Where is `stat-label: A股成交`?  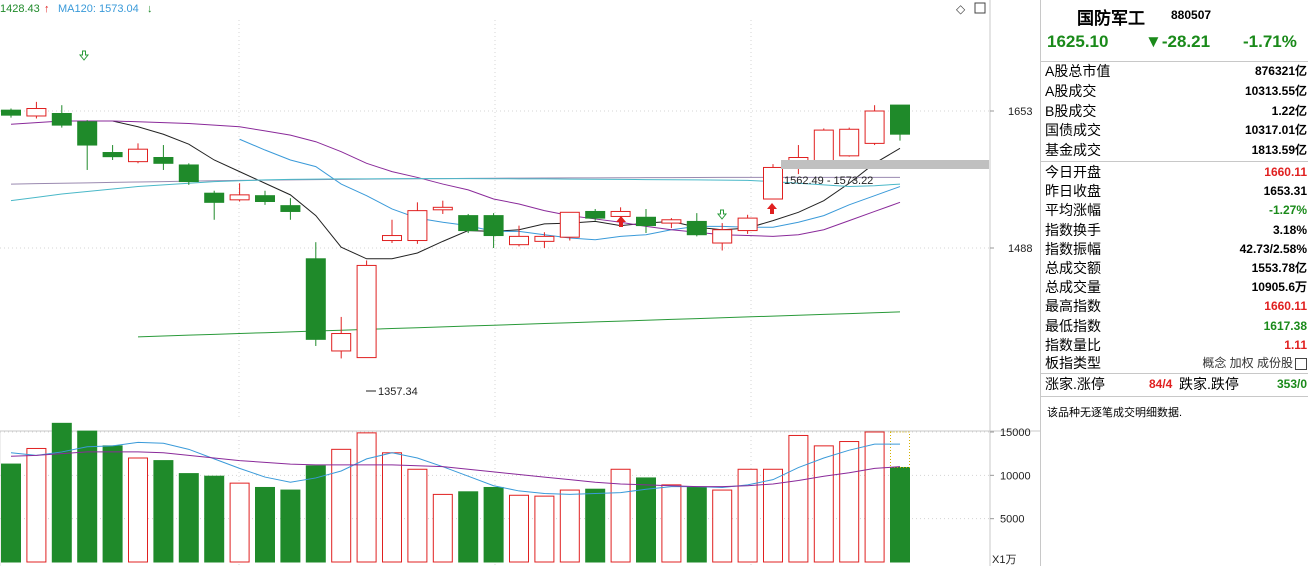
stat-label: A股成交 is located at coordinates (1071, 90).